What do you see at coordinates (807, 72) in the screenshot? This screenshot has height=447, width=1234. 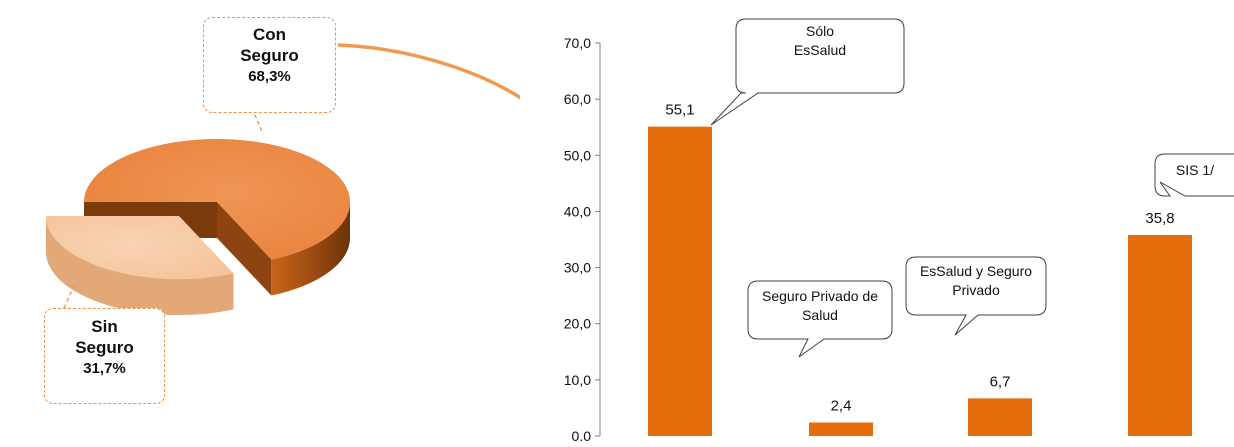 I see `solo-essalud-callout` at bounding box center [807, 72].